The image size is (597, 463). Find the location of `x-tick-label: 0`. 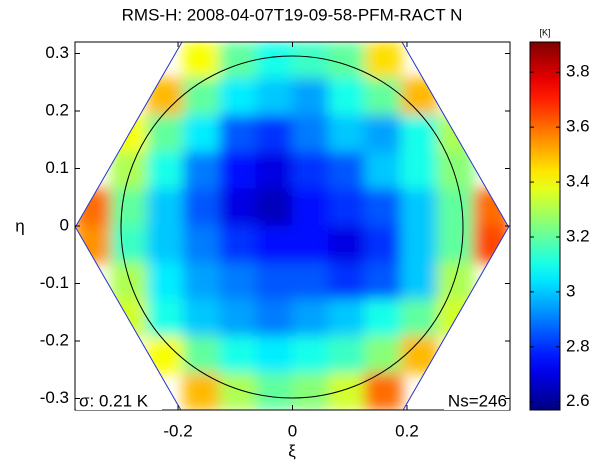

x-tick-label: 0 is located at coordinates (292, 430).